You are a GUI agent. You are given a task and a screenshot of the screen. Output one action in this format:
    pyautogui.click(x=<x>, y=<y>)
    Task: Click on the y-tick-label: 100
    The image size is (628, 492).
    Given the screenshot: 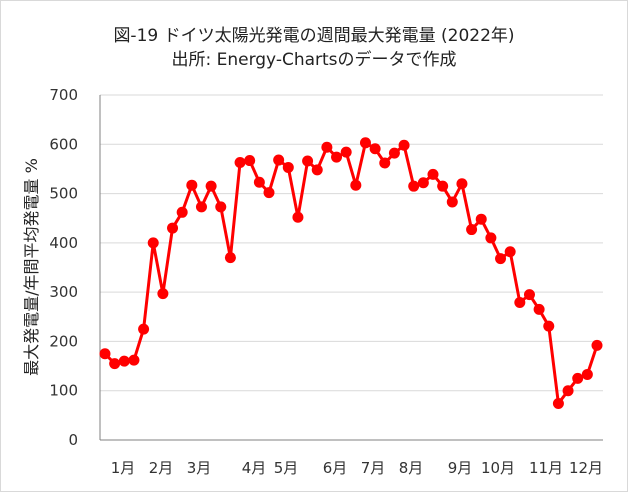 What is the action you would take?
    pyautogui.click(x=63, y=391)
    